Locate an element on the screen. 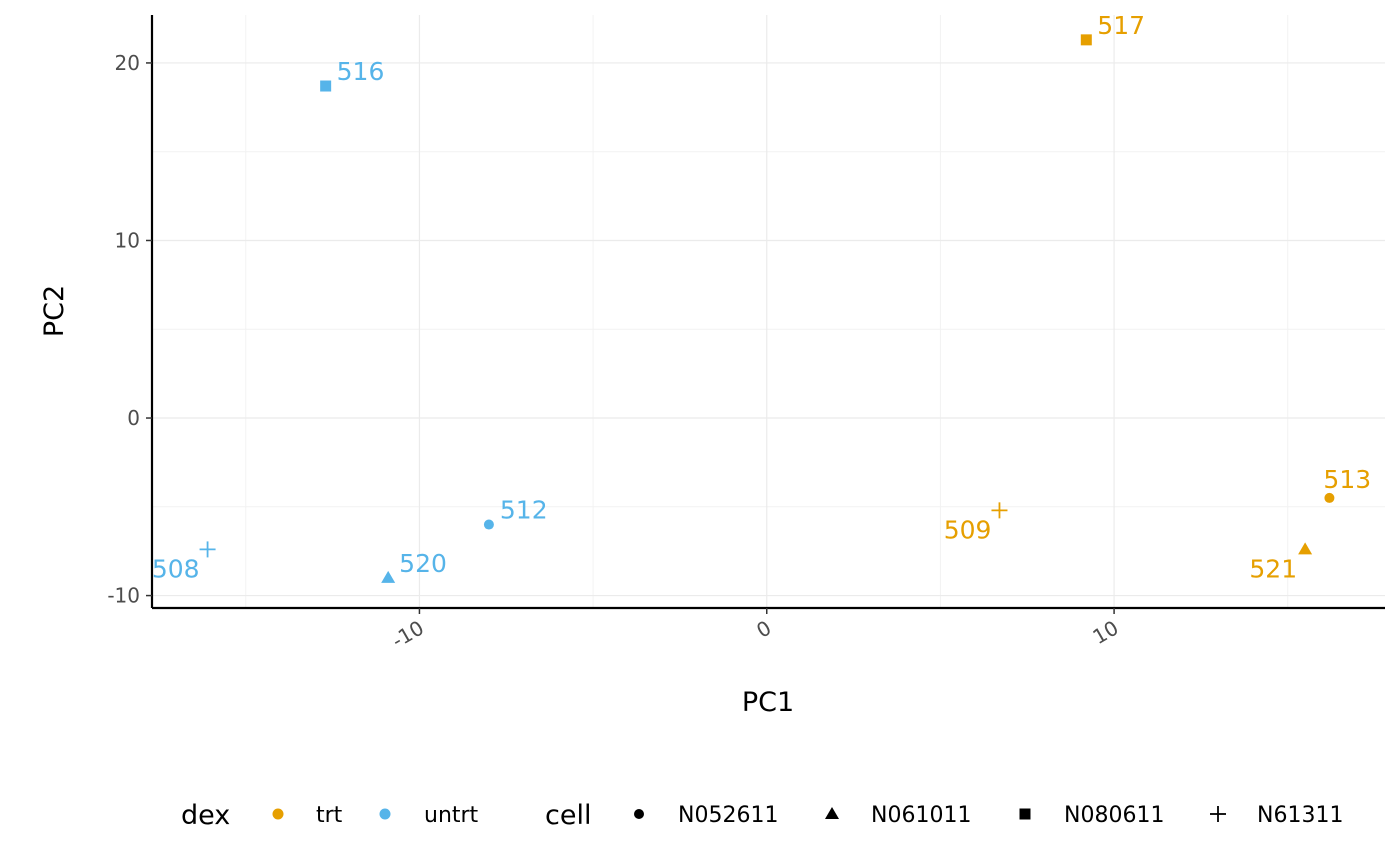  point-label: 516 is located at coordinates (361, 71).